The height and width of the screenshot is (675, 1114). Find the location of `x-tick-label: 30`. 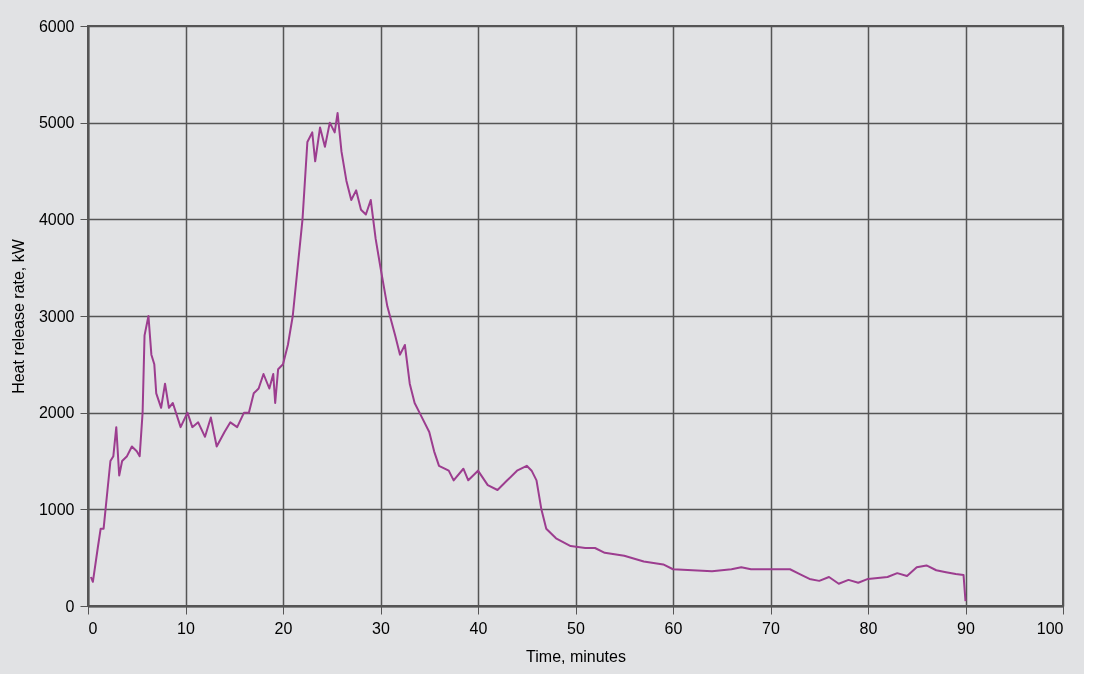

x-tick-label: 30 is located at coordinates (381, 628).